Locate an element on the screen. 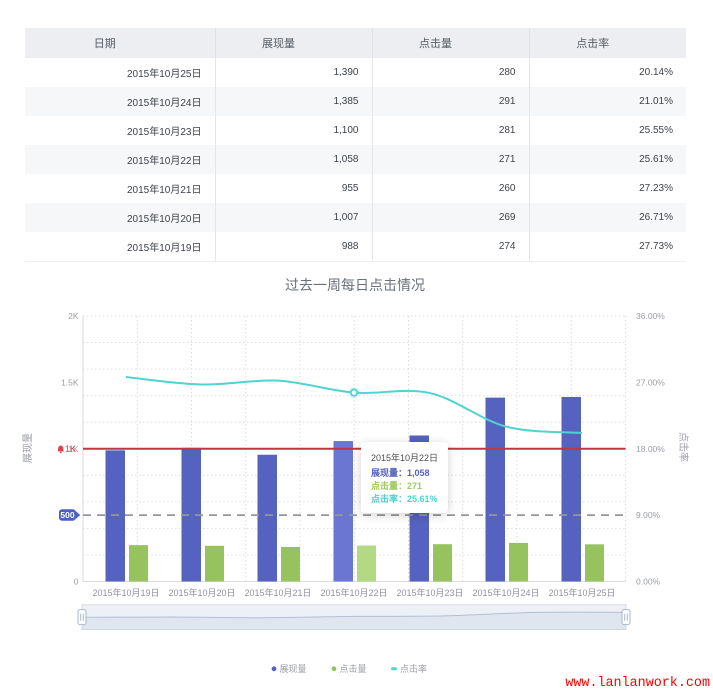  svg-text: 2015年10月22日 is located at coordinates (353, 592).